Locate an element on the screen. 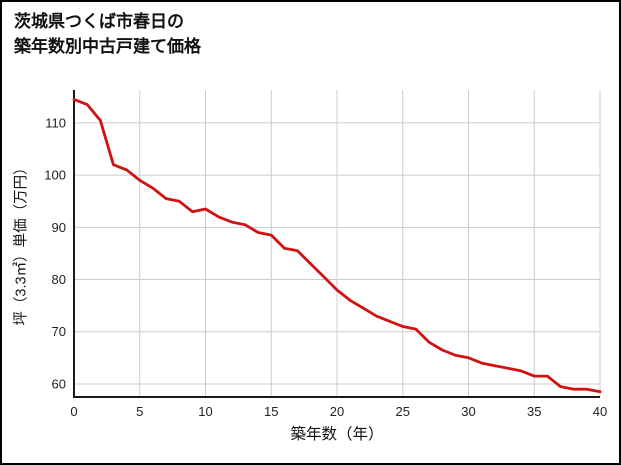 The image size is (621, 465). y-tick-label: 110 is located at coordinates (55, 122).